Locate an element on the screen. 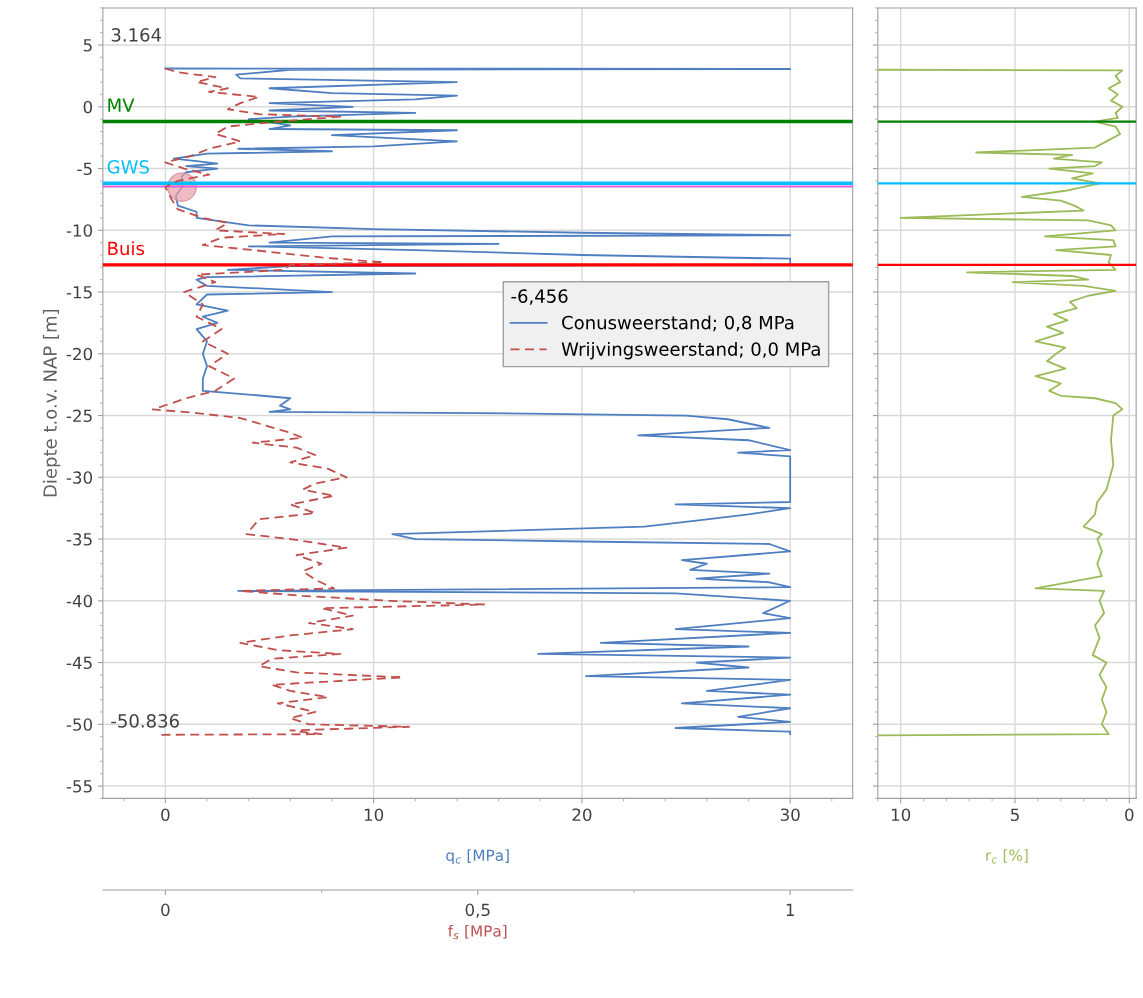 The image size is (1143, 998). legend-label: Conusweerstand; 0,8 MPa is located at coordinates (678, 323).